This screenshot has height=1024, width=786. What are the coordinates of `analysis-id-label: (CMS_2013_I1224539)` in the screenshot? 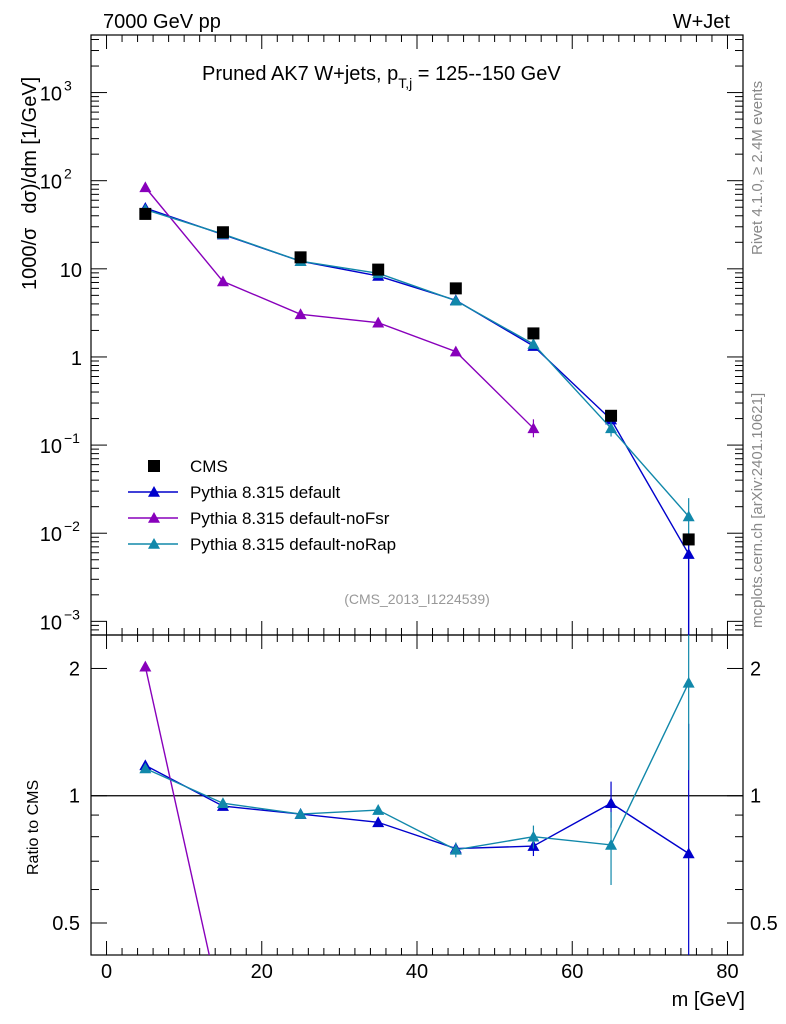 It's located at (417, 599).